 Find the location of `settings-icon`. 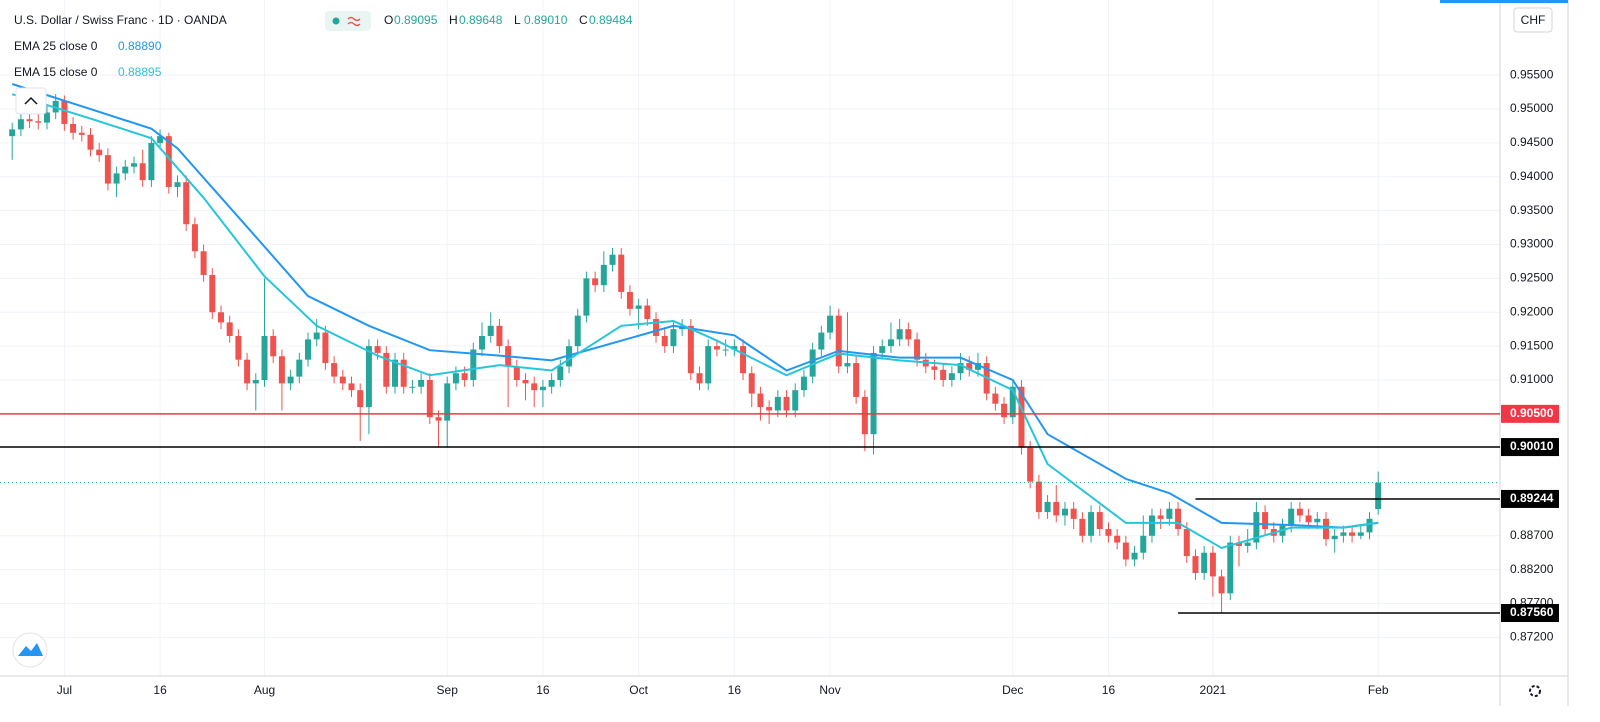

settings-icon is located at coordinates (1535, 691).